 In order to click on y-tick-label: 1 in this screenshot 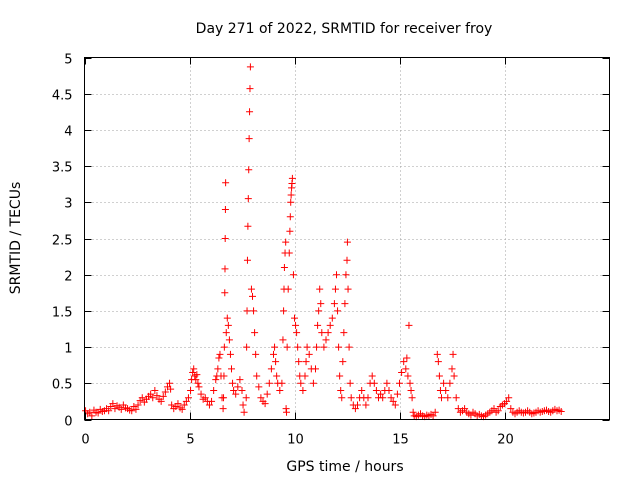, I will do `click(68, 349)`.